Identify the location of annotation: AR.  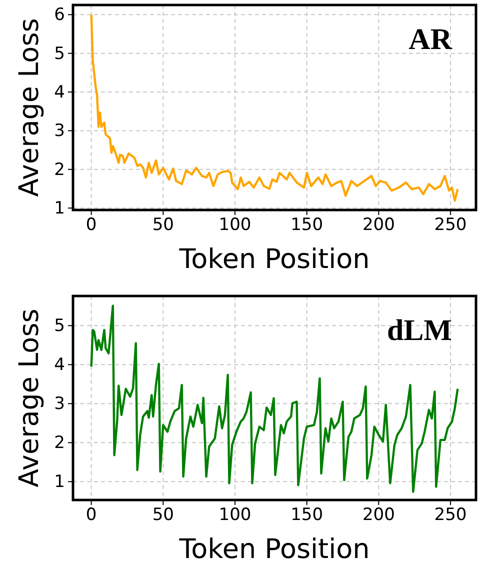
(430, 39).